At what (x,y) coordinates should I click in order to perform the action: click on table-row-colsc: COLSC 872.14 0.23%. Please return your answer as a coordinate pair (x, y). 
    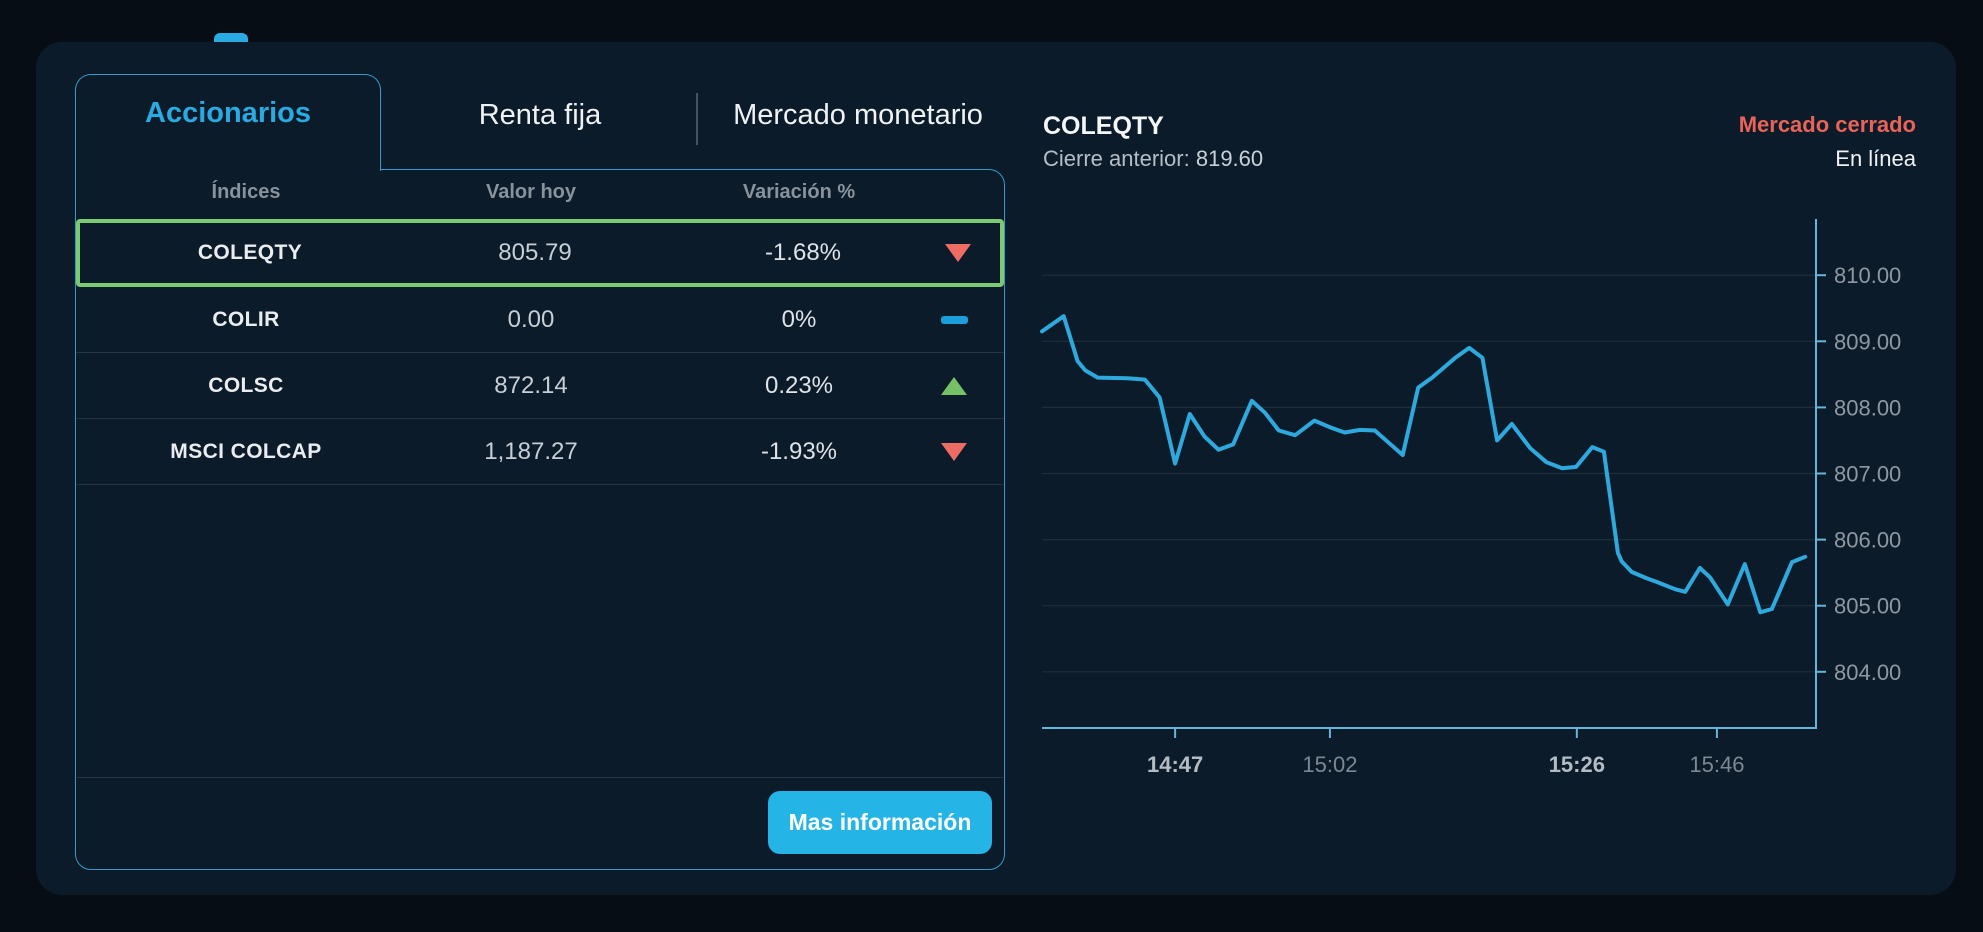
    Looking at the image, I should click on (540, 386).